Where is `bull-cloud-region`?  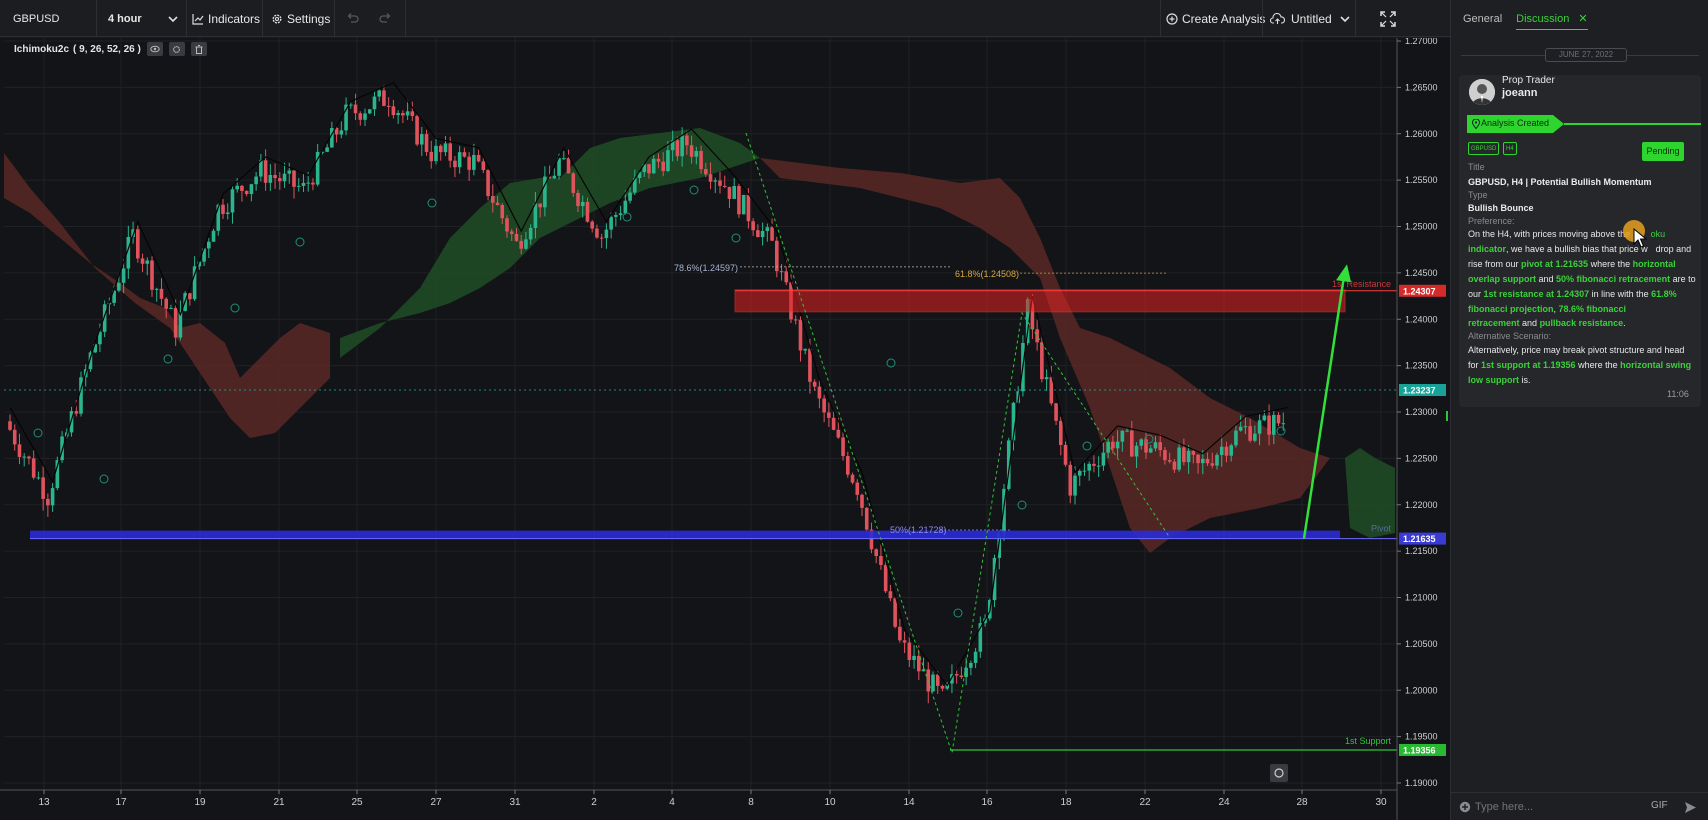 bull-cloud-region is located at coordinates (1370, 493).